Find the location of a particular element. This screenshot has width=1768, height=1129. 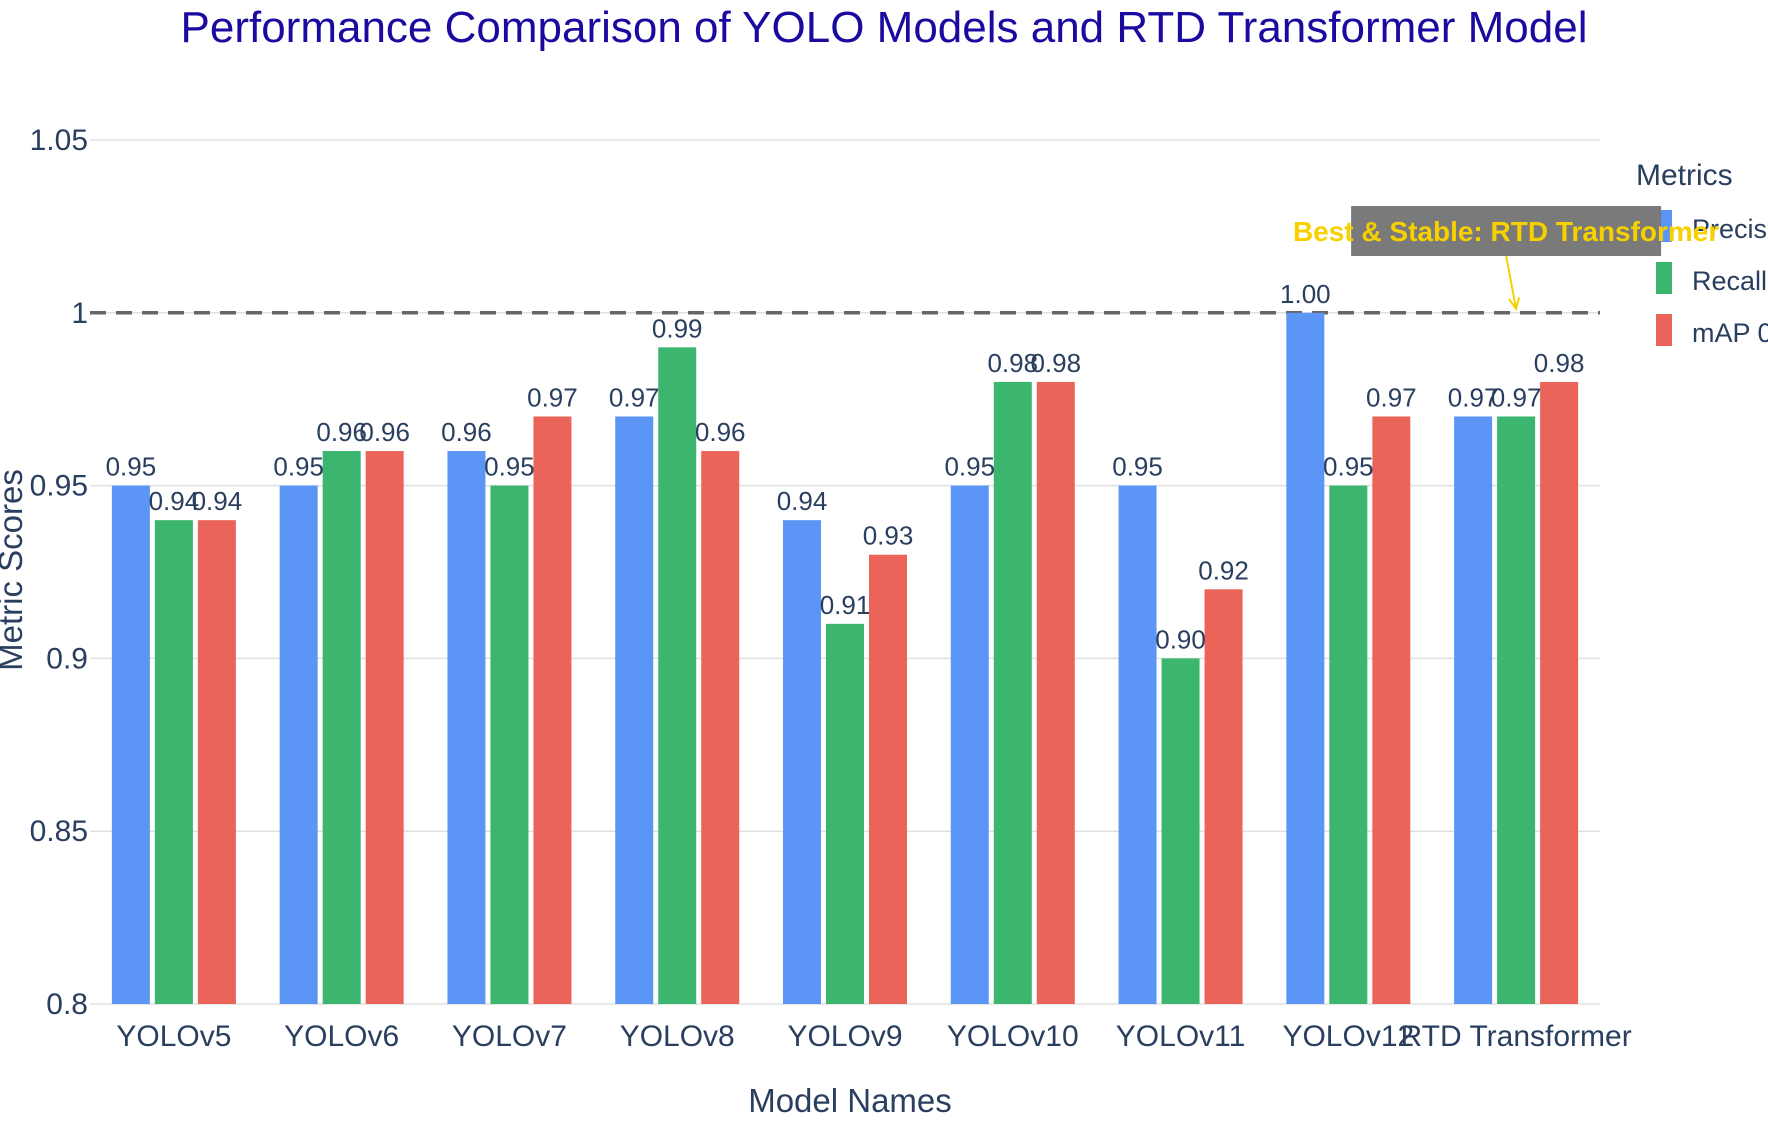

bar-precision-yolov6 is located at coordinates (298, 745).